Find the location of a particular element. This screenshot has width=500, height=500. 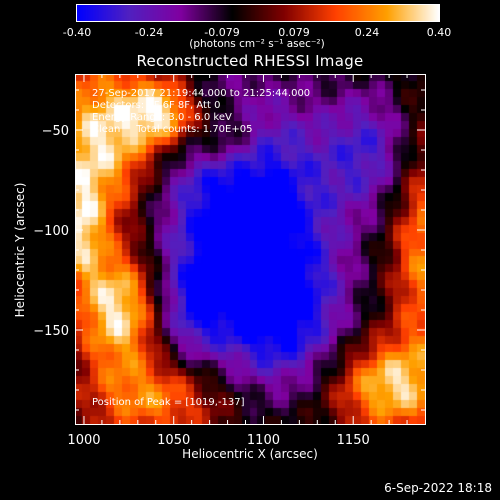

colorbar is located at coordinates (258, 13).